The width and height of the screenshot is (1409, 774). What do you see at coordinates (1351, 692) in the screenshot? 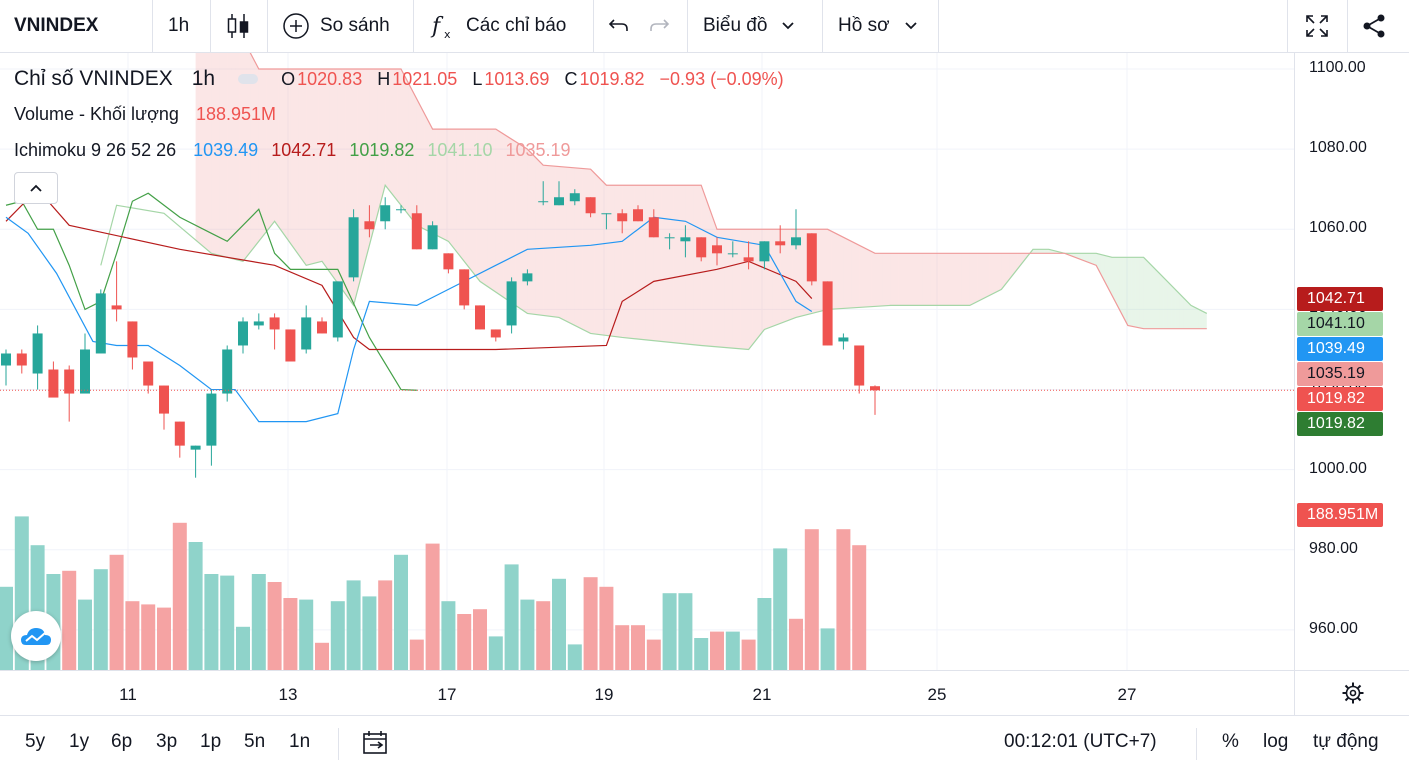
I see `chart-settings-button` at bounding box center [1351, 692].